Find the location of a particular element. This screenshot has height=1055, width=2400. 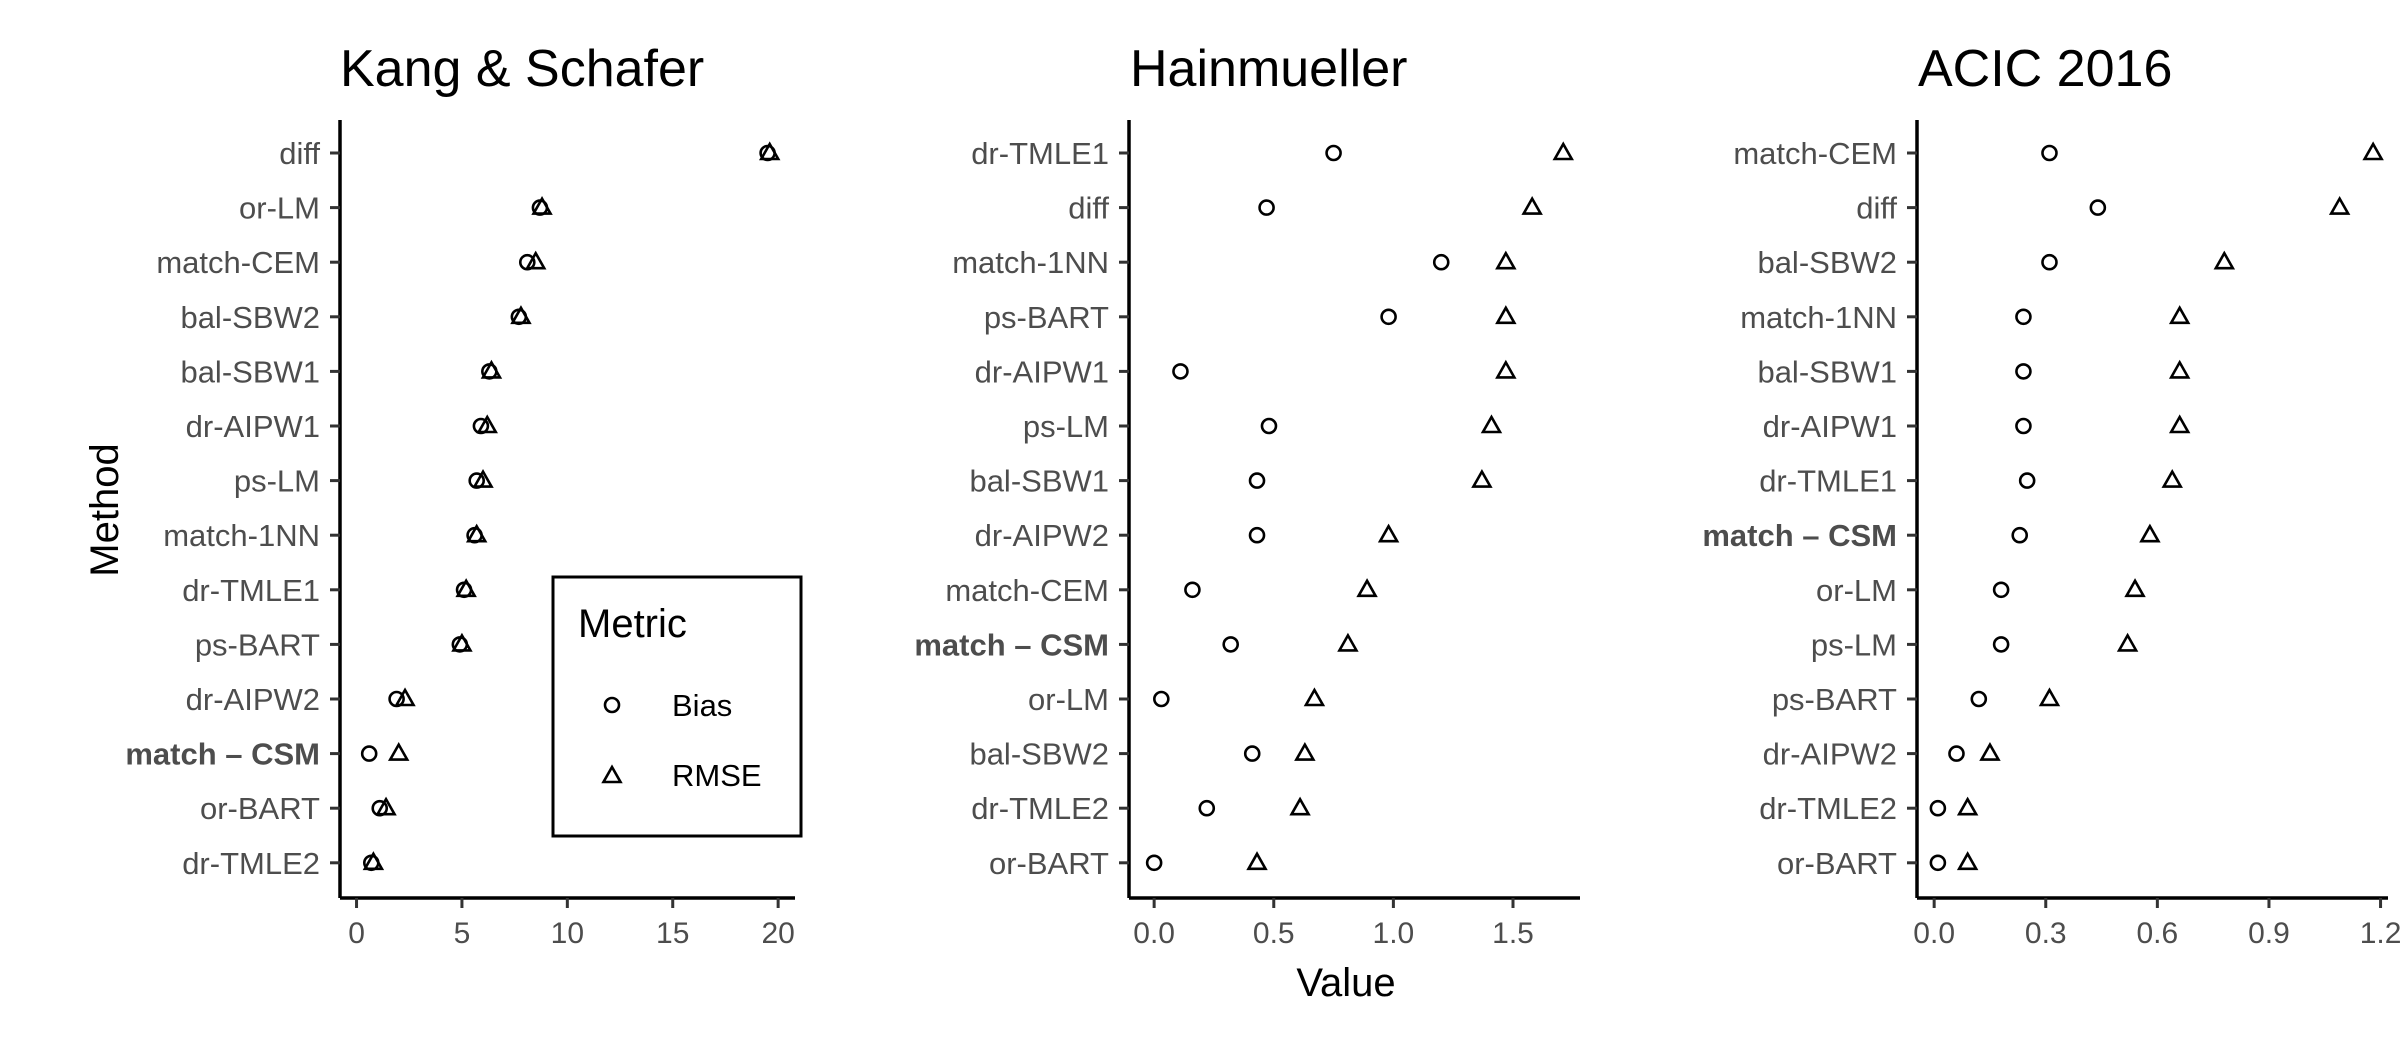

x-tick-label: 0.6 is located at coordinates (2158, 933).